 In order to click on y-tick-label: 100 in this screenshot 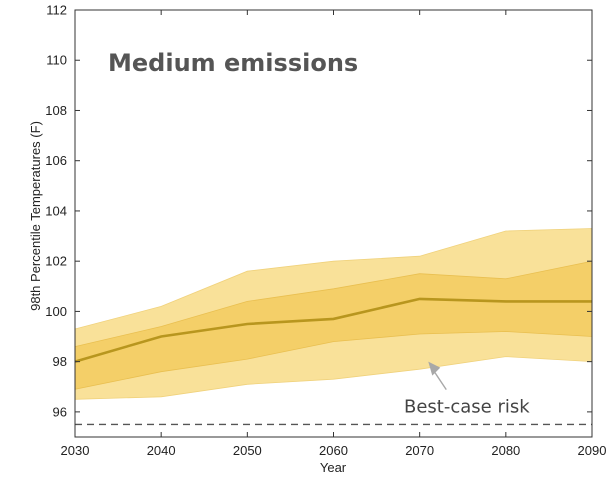, I will do `click(56, 311)`.